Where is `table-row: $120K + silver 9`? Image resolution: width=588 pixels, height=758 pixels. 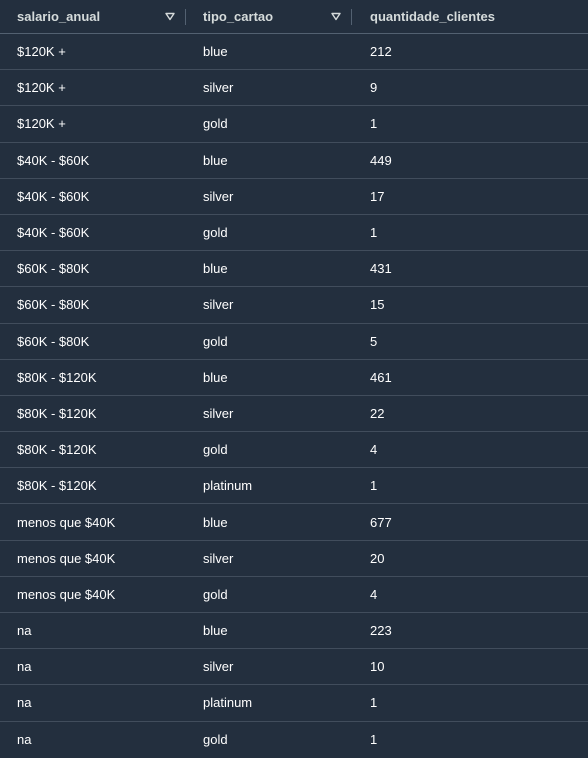 table-row: $120K + silver 9 is located at coordinates (294, 88).